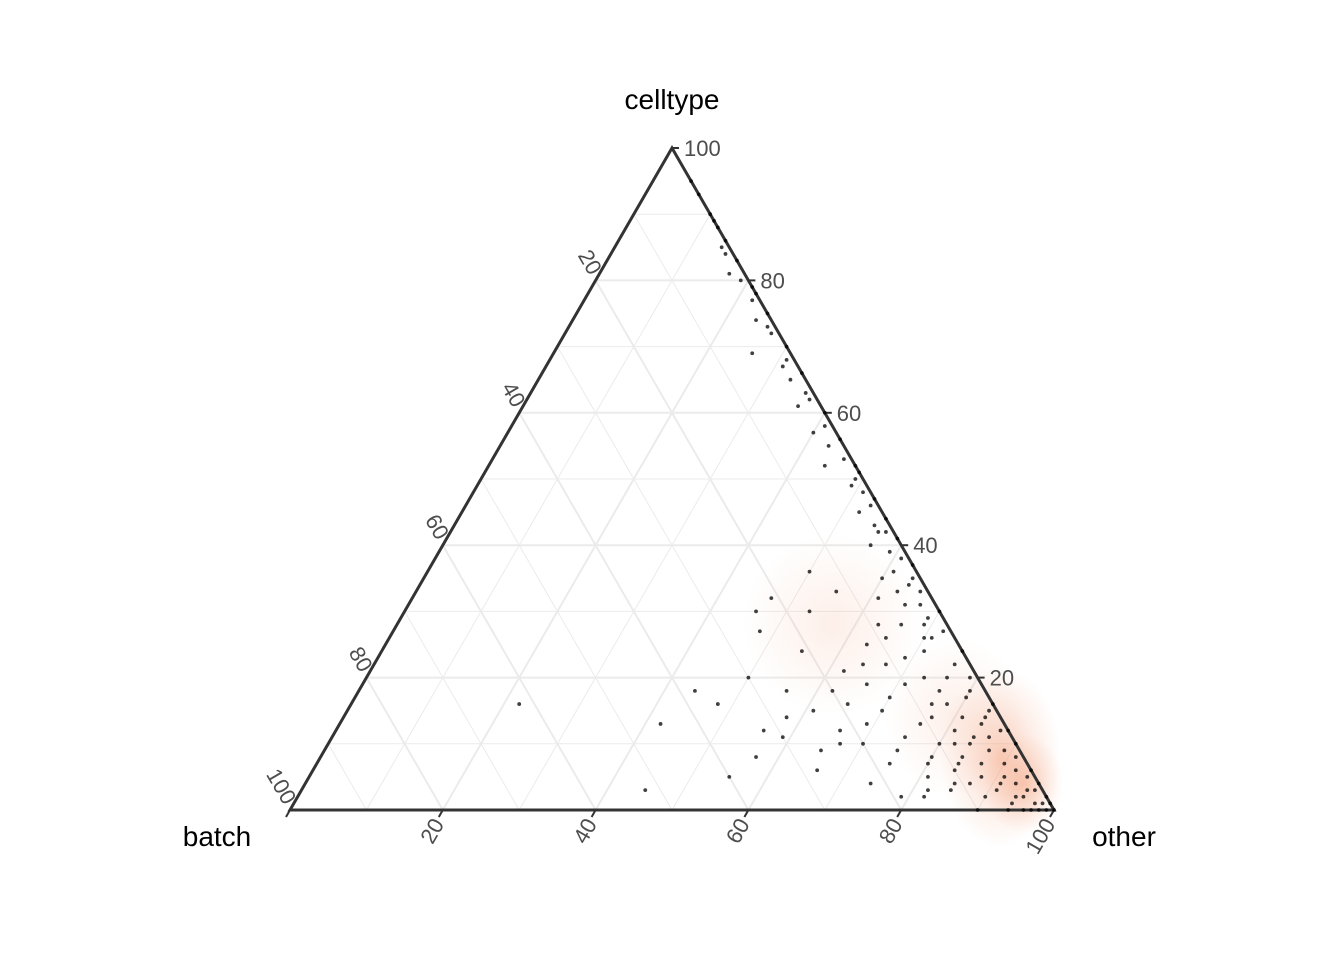 The width and height of the screenshot is (1344, 960). I want to click on tick-label-celltype-20: 20, so click(1002, 678).